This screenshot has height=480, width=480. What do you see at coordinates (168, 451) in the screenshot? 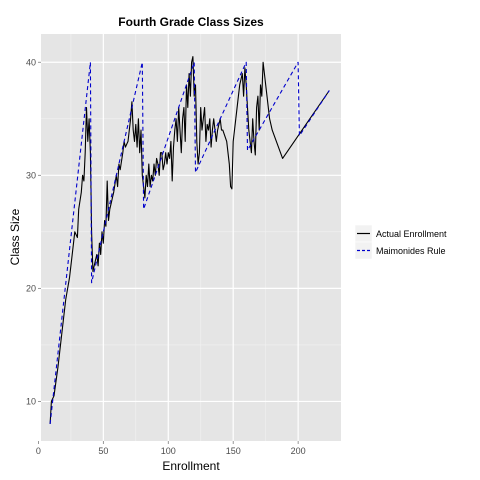
I see `x-tick-label: 100` at bounding box center [168, 451].